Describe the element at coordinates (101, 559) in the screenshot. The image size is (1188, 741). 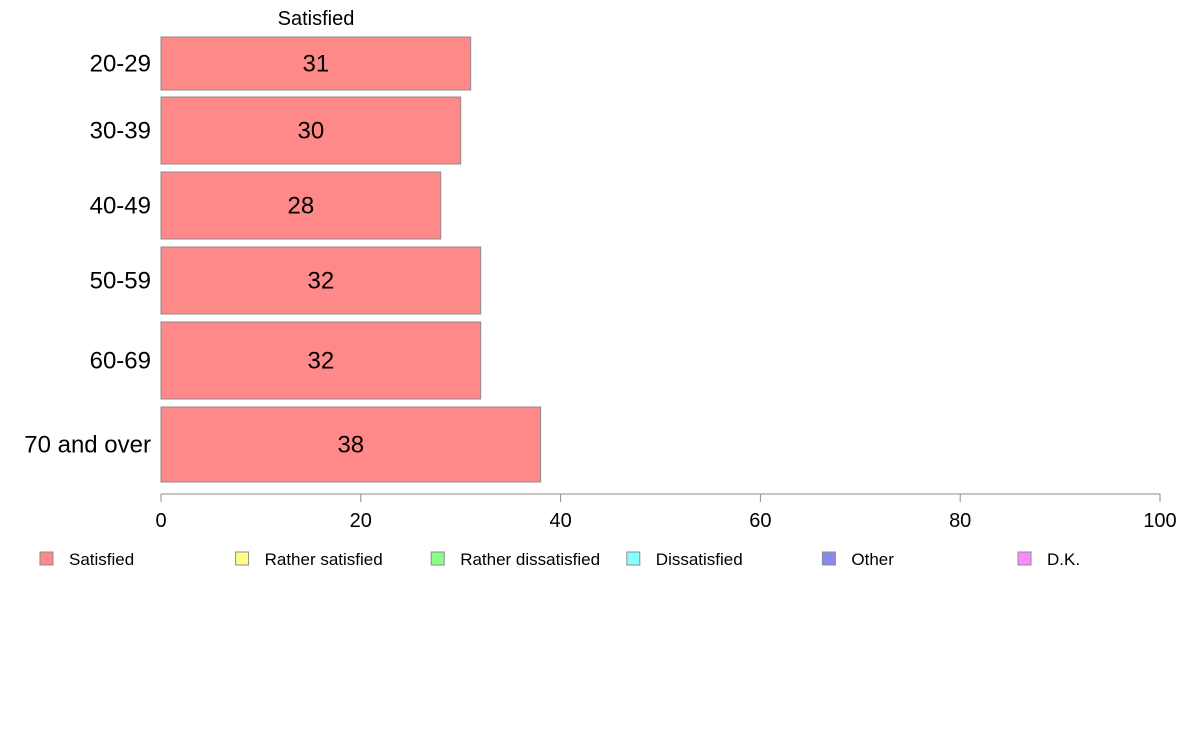
I see `legend-label: Satisfied` at that location.